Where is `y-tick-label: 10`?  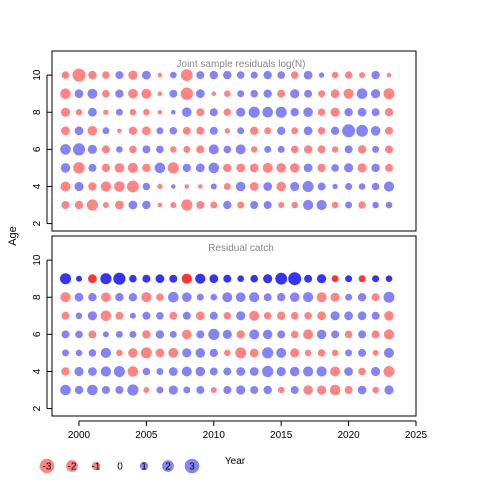 y-tick-label: 10 is located at coordinates (37, 260).